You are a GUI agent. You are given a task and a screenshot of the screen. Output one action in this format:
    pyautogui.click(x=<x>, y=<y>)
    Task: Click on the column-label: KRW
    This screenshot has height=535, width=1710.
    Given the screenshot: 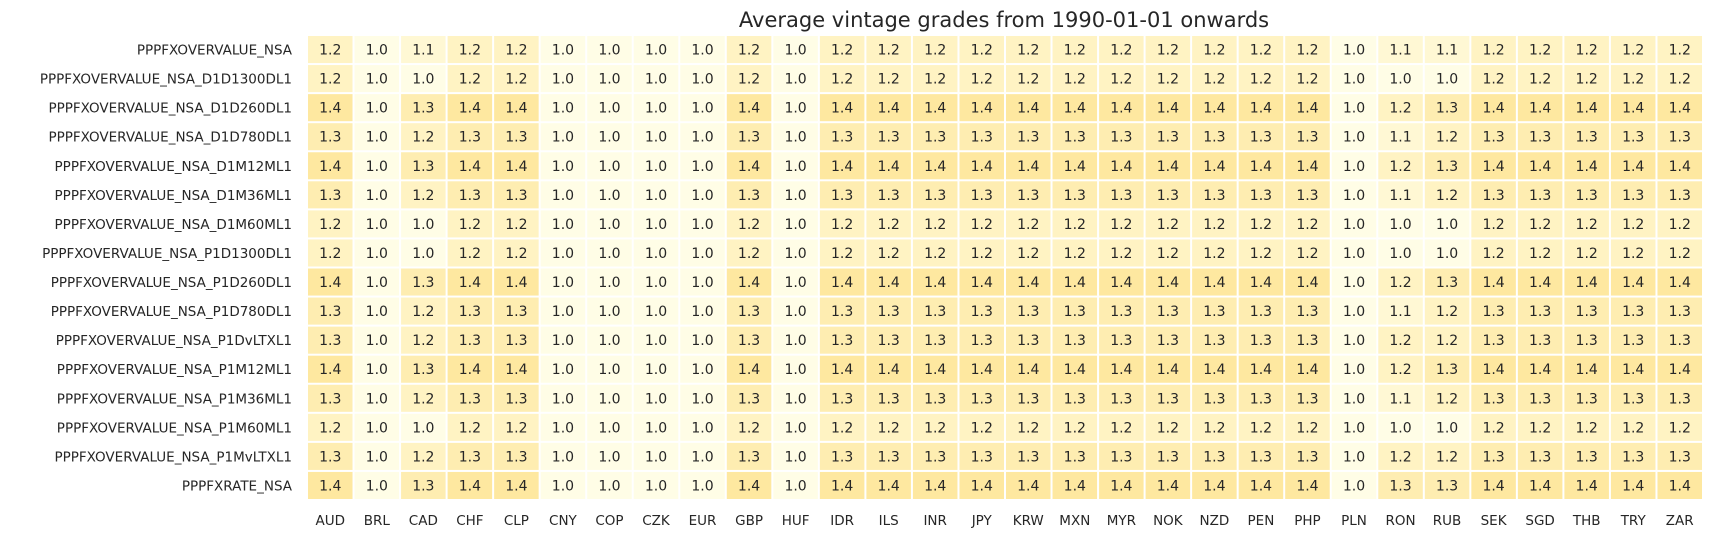 What is the action you would take?
    pyautogui.click(x=1028, y=521)
    